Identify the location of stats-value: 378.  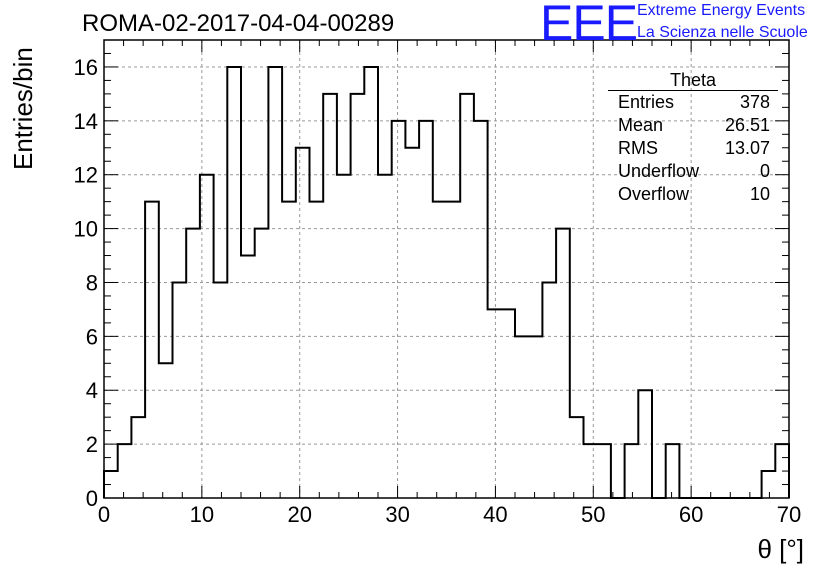
(754, 102).